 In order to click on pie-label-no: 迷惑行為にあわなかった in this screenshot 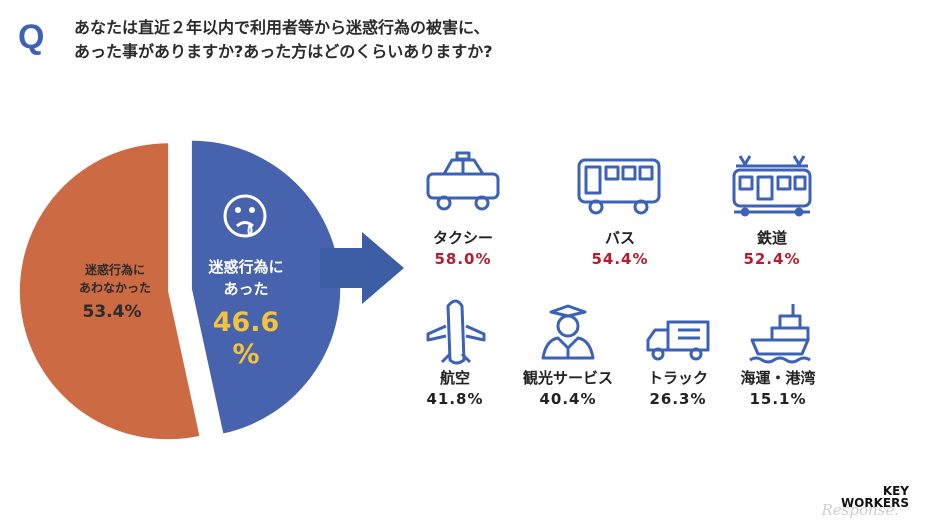, I will do `click(115, 278)`.